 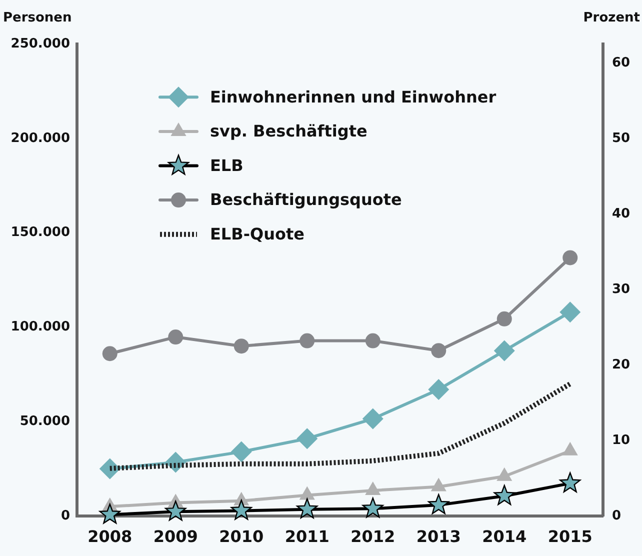 What do you see at coordinates (353, 96) in the screenshot?
I see `legend-label: Einwohnerinnen und Einwohner` at bounding box center [353, 96].